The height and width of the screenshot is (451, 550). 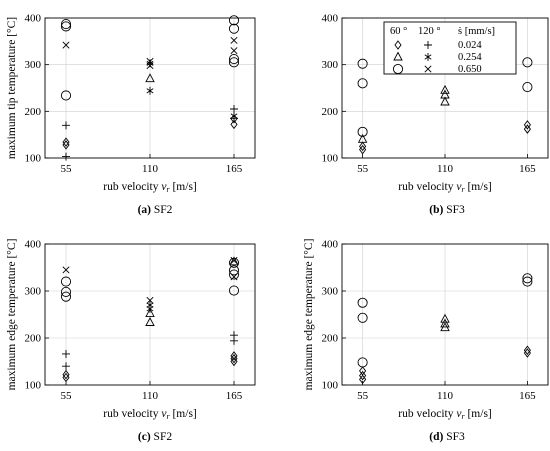 I want to click on panel-caption: (a) SF2, so click(x=155, y=210).